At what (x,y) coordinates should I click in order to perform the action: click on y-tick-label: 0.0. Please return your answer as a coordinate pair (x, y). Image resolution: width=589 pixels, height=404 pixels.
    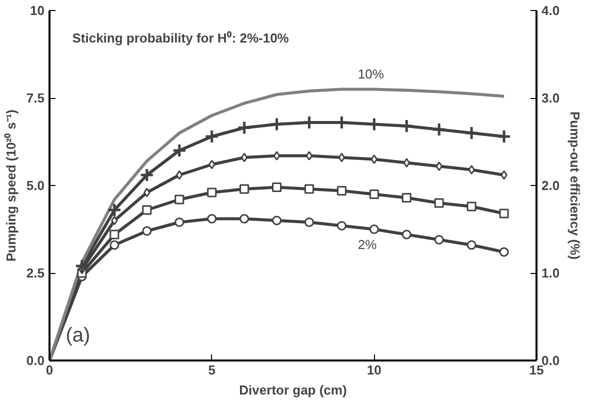
    Looking at the image, I should click on (35, 360).